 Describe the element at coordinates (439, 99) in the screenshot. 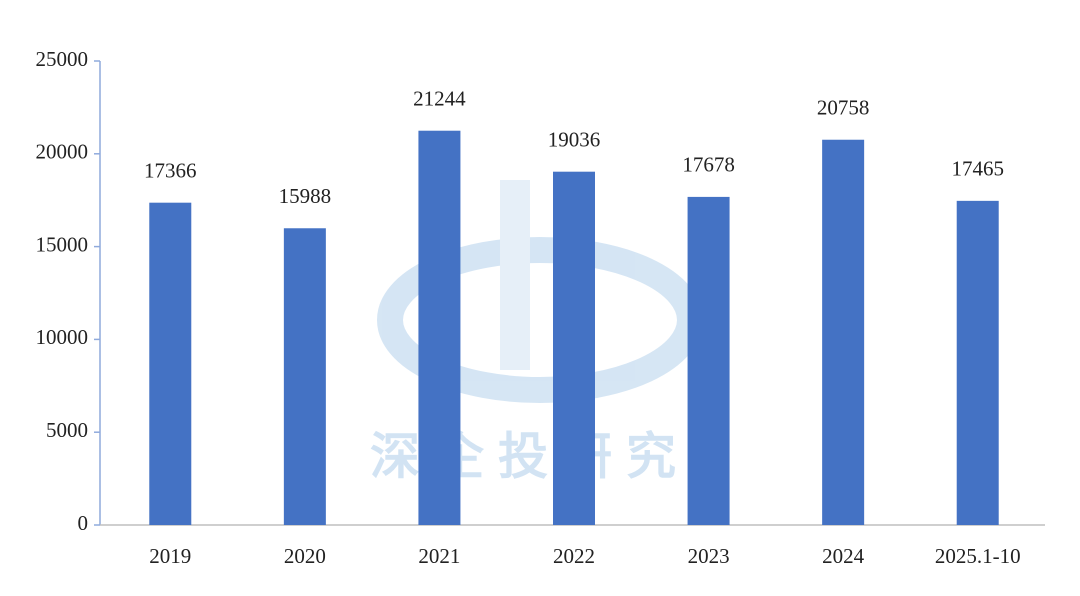

I see `data-label: 21244` at that location.